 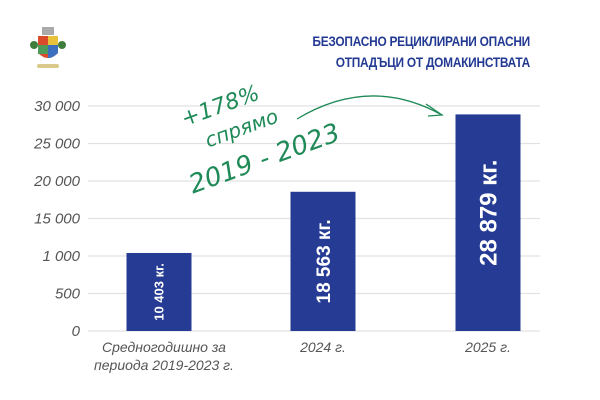 I want to click on coat-of-arms-logo, so click(x=48, y=47).